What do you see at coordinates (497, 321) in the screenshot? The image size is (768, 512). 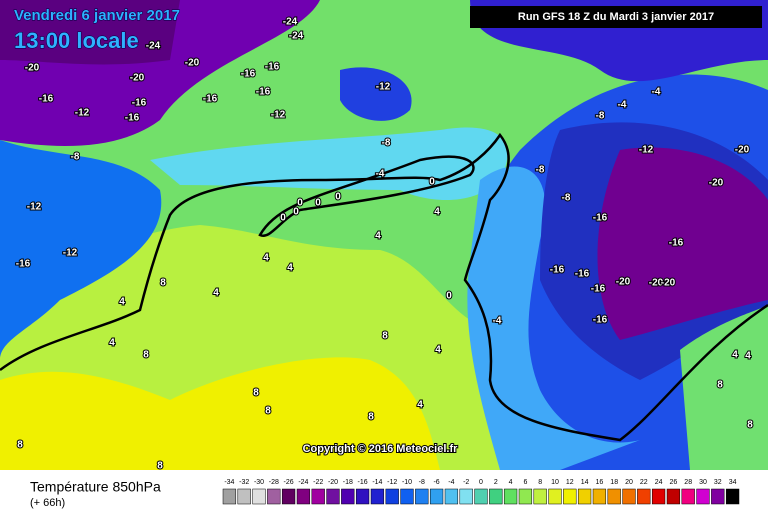 I see `contour-label: -4` at bounding box center [497, 321].